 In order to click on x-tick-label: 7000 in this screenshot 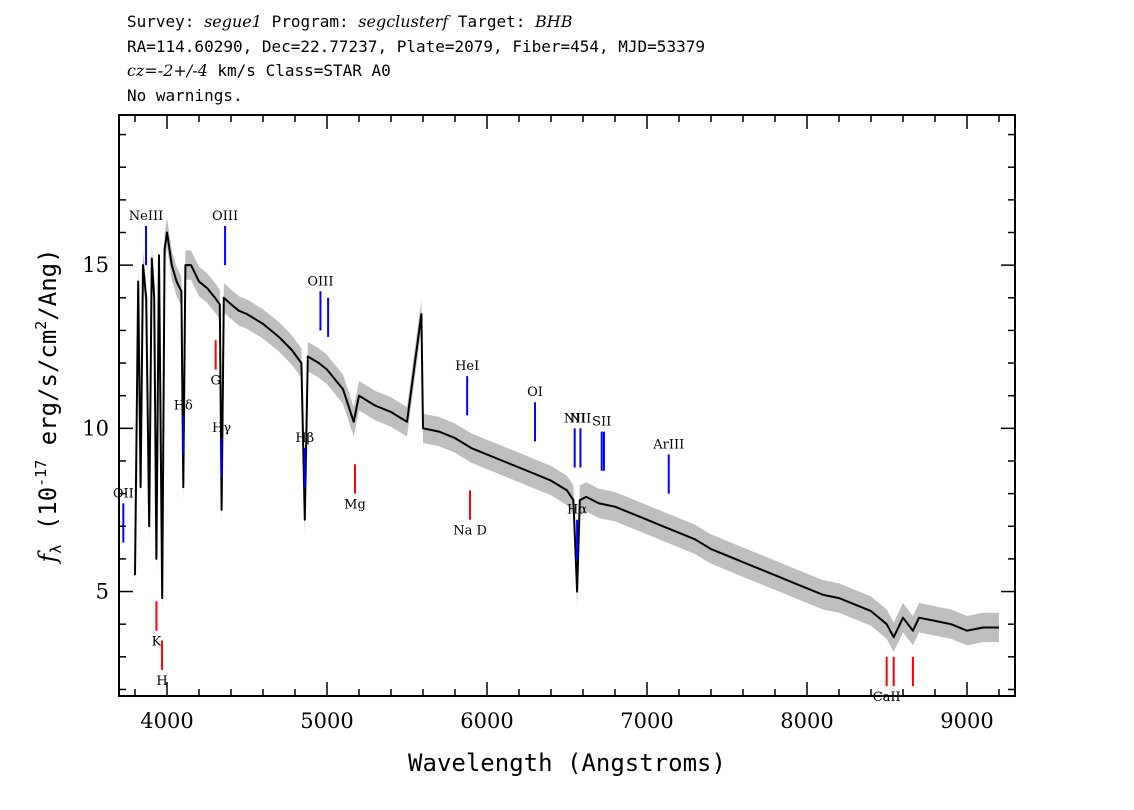, I will do `click(646, 721)`.